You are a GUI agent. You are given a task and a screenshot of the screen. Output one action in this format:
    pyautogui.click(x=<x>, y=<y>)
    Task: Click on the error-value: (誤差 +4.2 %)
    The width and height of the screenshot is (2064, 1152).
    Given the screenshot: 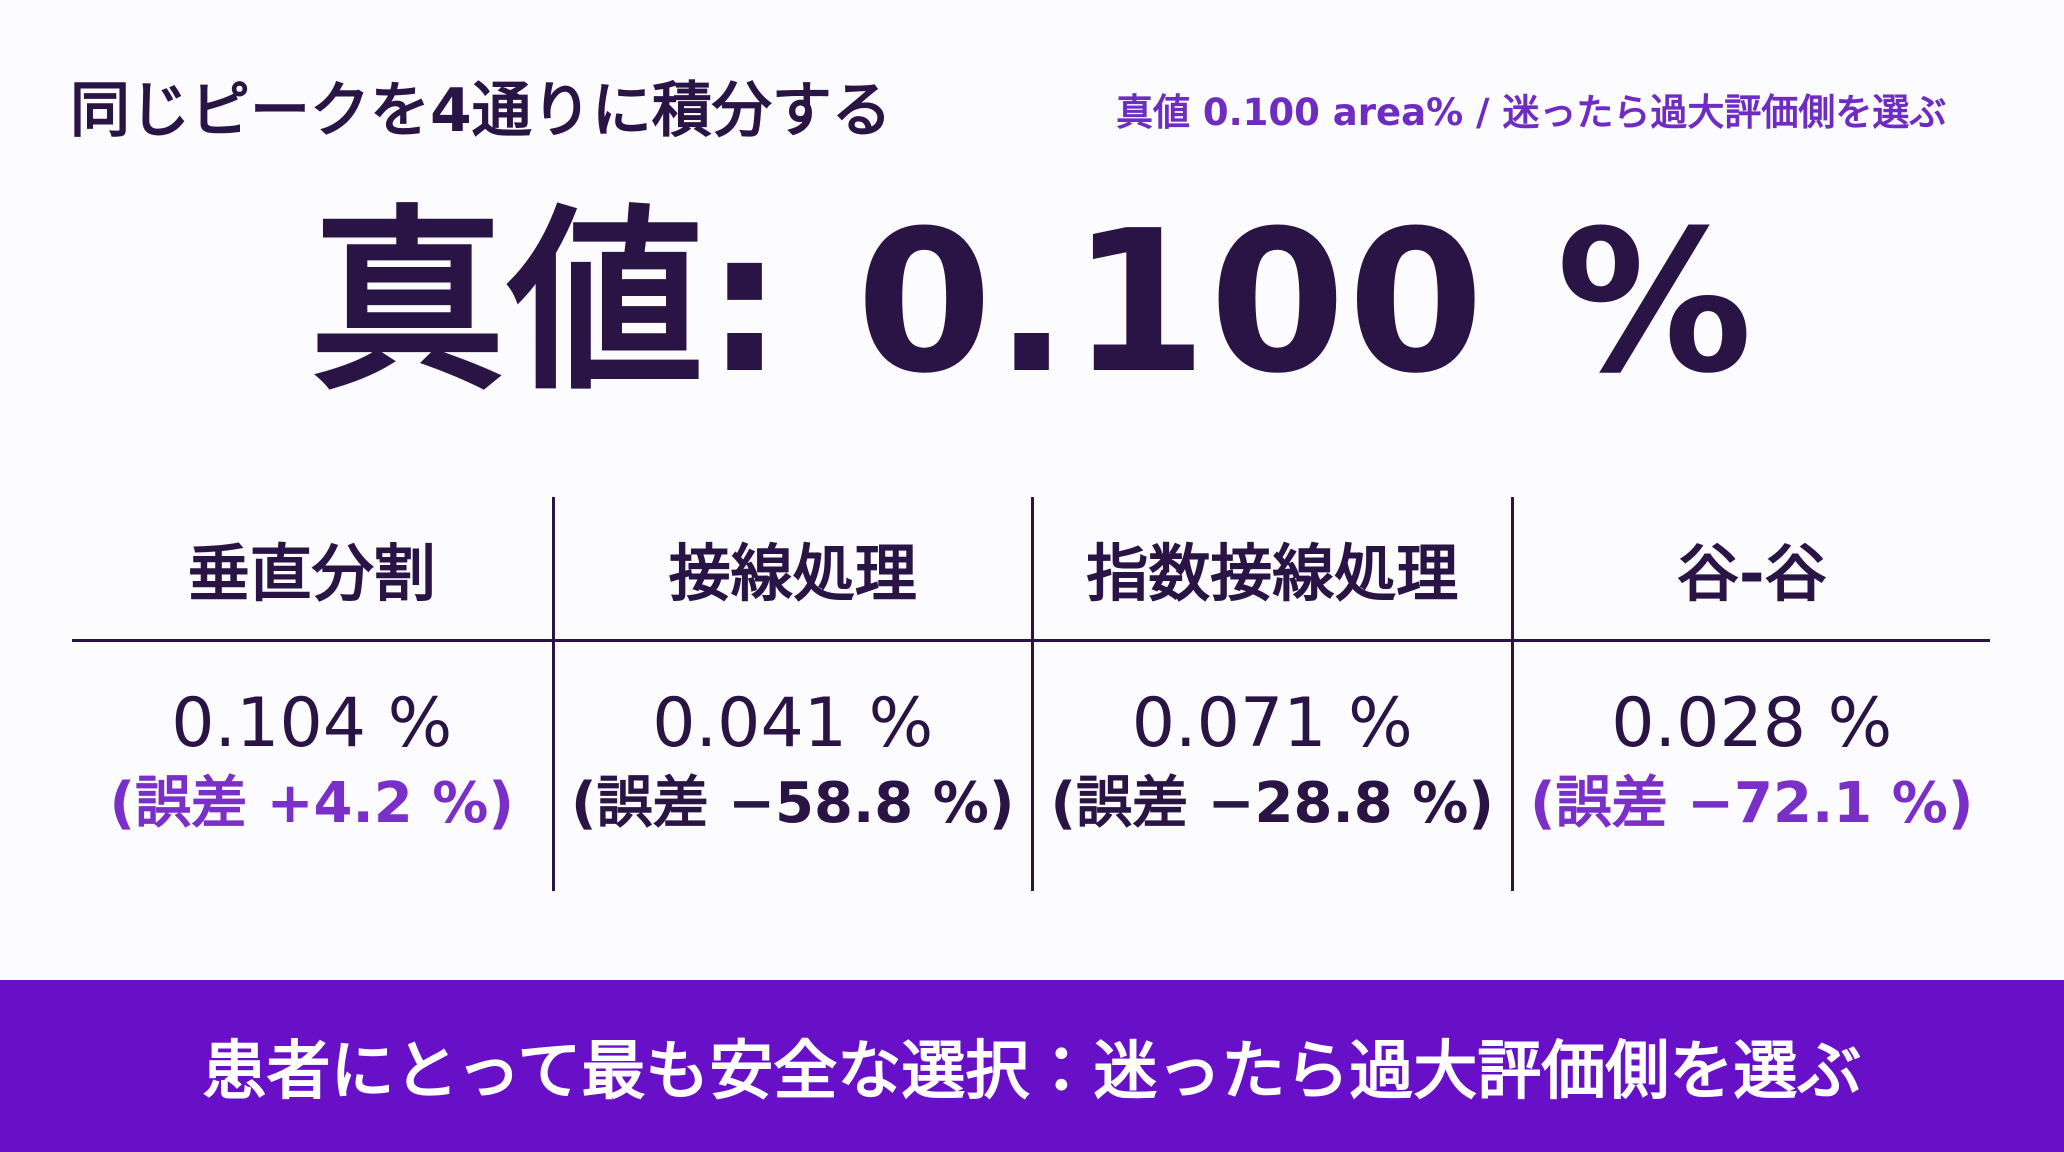 What is the action you would take?
    pyautogui.click(x=311, y=804)
    